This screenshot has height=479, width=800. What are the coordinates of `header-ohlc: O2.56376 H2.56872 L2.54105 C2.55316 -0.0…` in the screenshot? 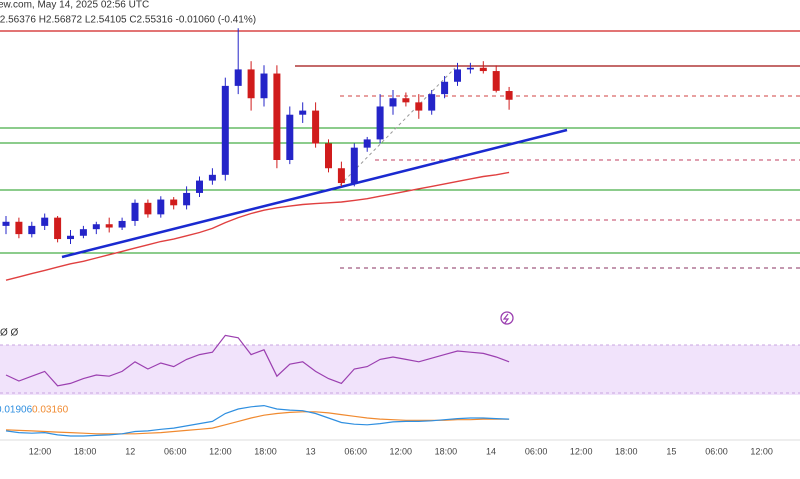 It's located at (128, 20).